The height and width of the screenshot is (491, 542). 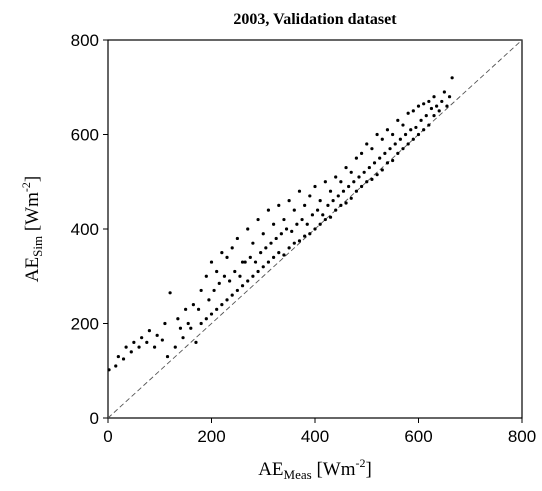 What do you see at coordinates (32, 229) in the screenshot?
I see `y-axis-label: AESim [Wm-2]` at bounding box center [32, 229].